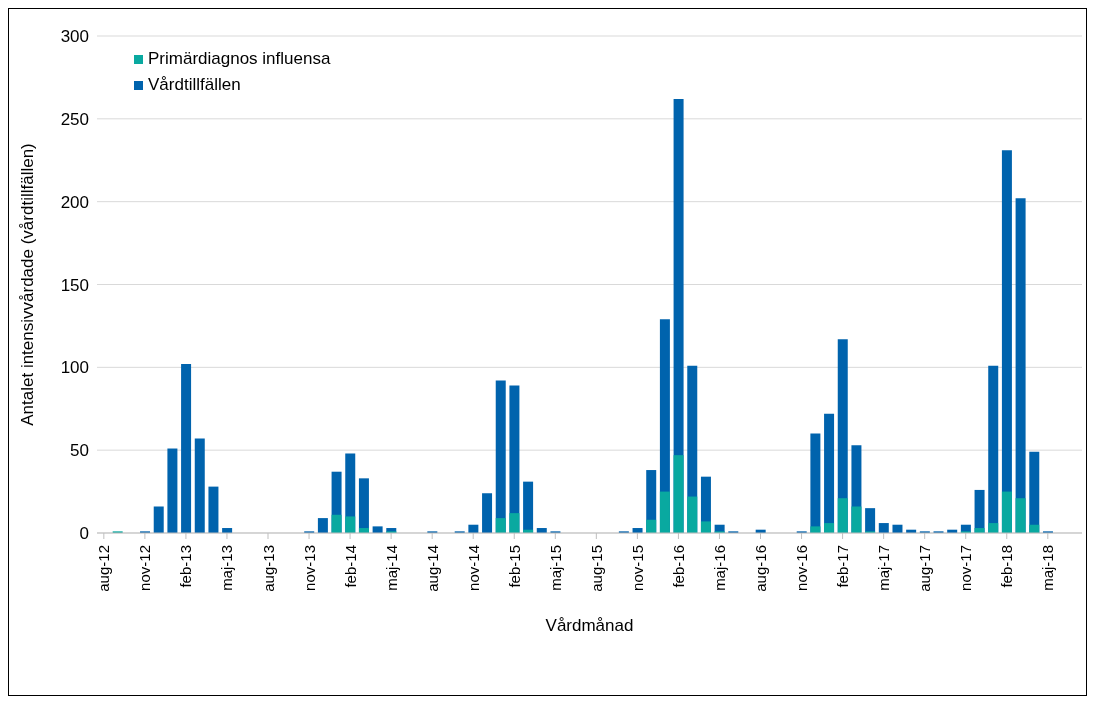 The width and height of the screenshot is (1097, 708). What do you see at coordinates (1007, 566) in the screenshot?
I see `x-tick-label: feb-18` at bounding box center [1007, 566].